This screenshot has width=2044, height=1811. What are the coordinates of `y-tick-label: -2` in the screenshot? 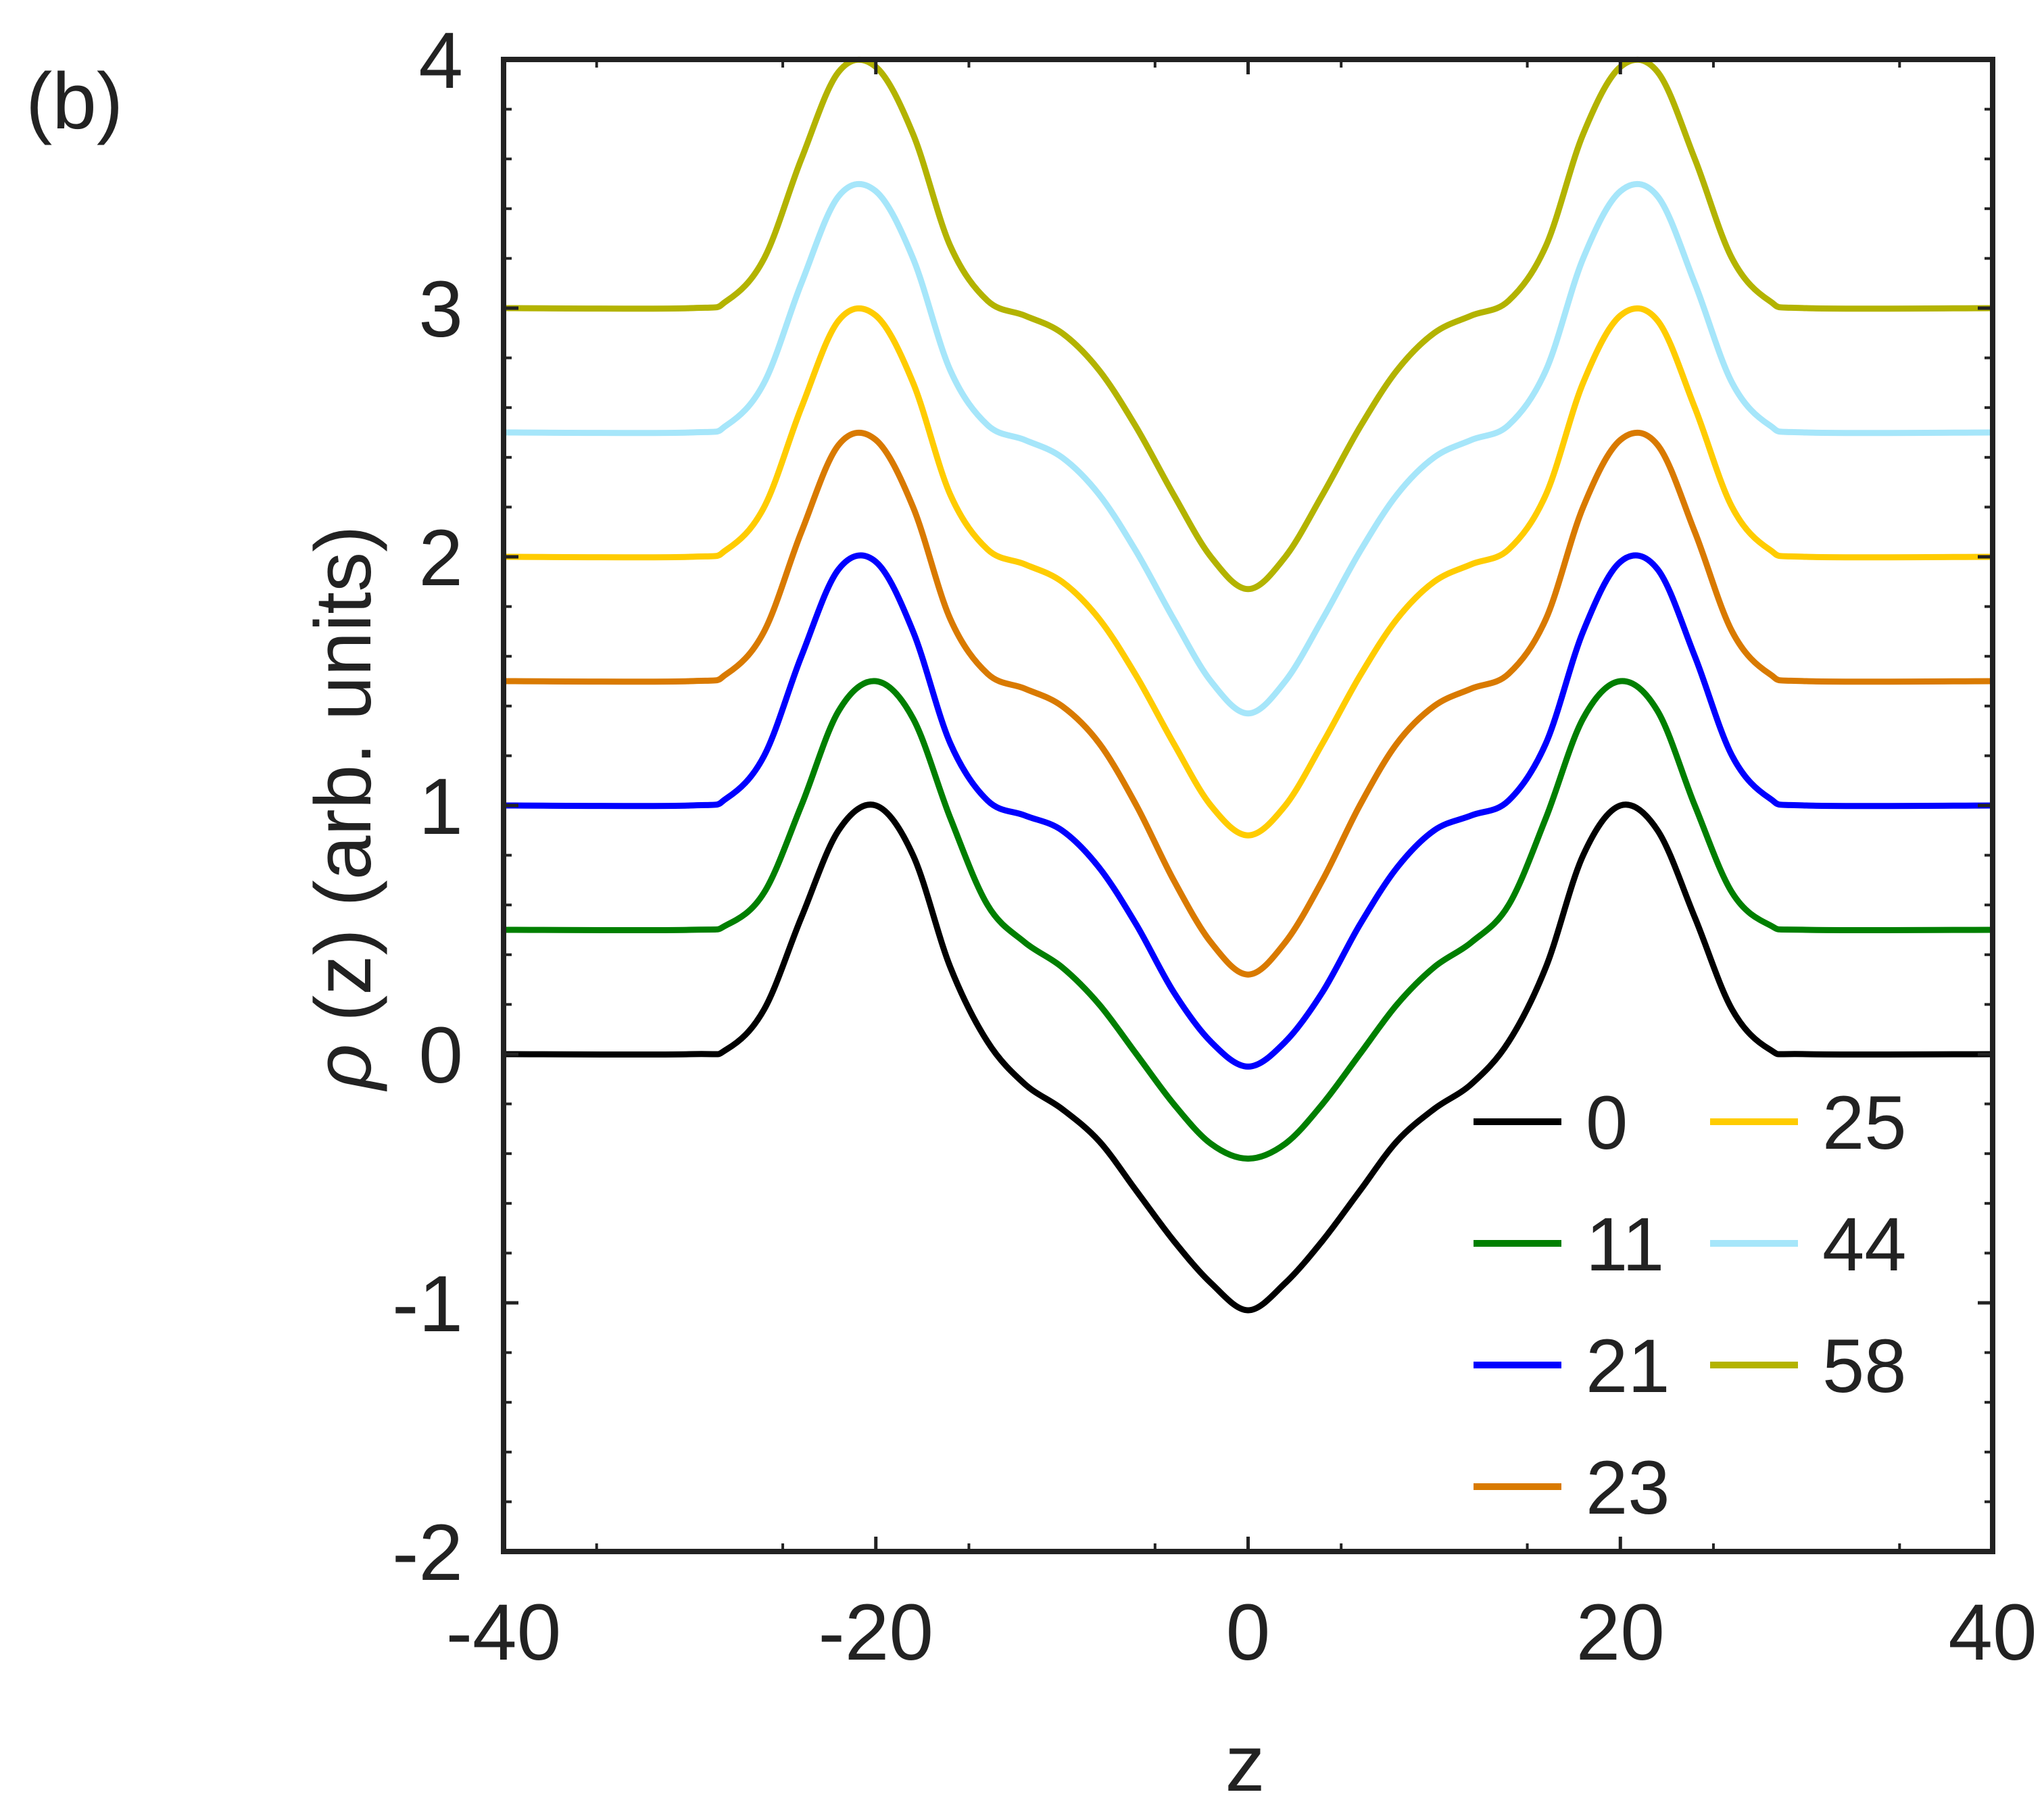 It's located at (427, 1552).